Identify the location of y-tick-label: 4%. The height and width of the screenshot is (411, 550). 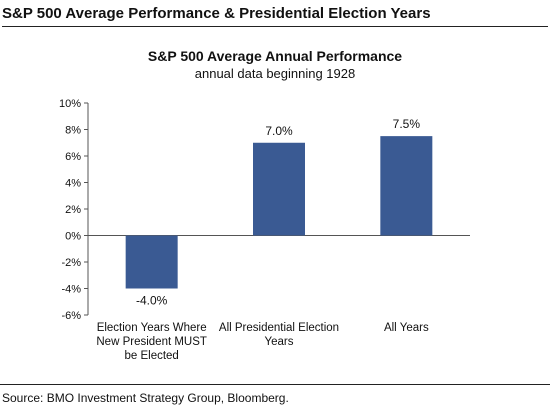
(73, 184).